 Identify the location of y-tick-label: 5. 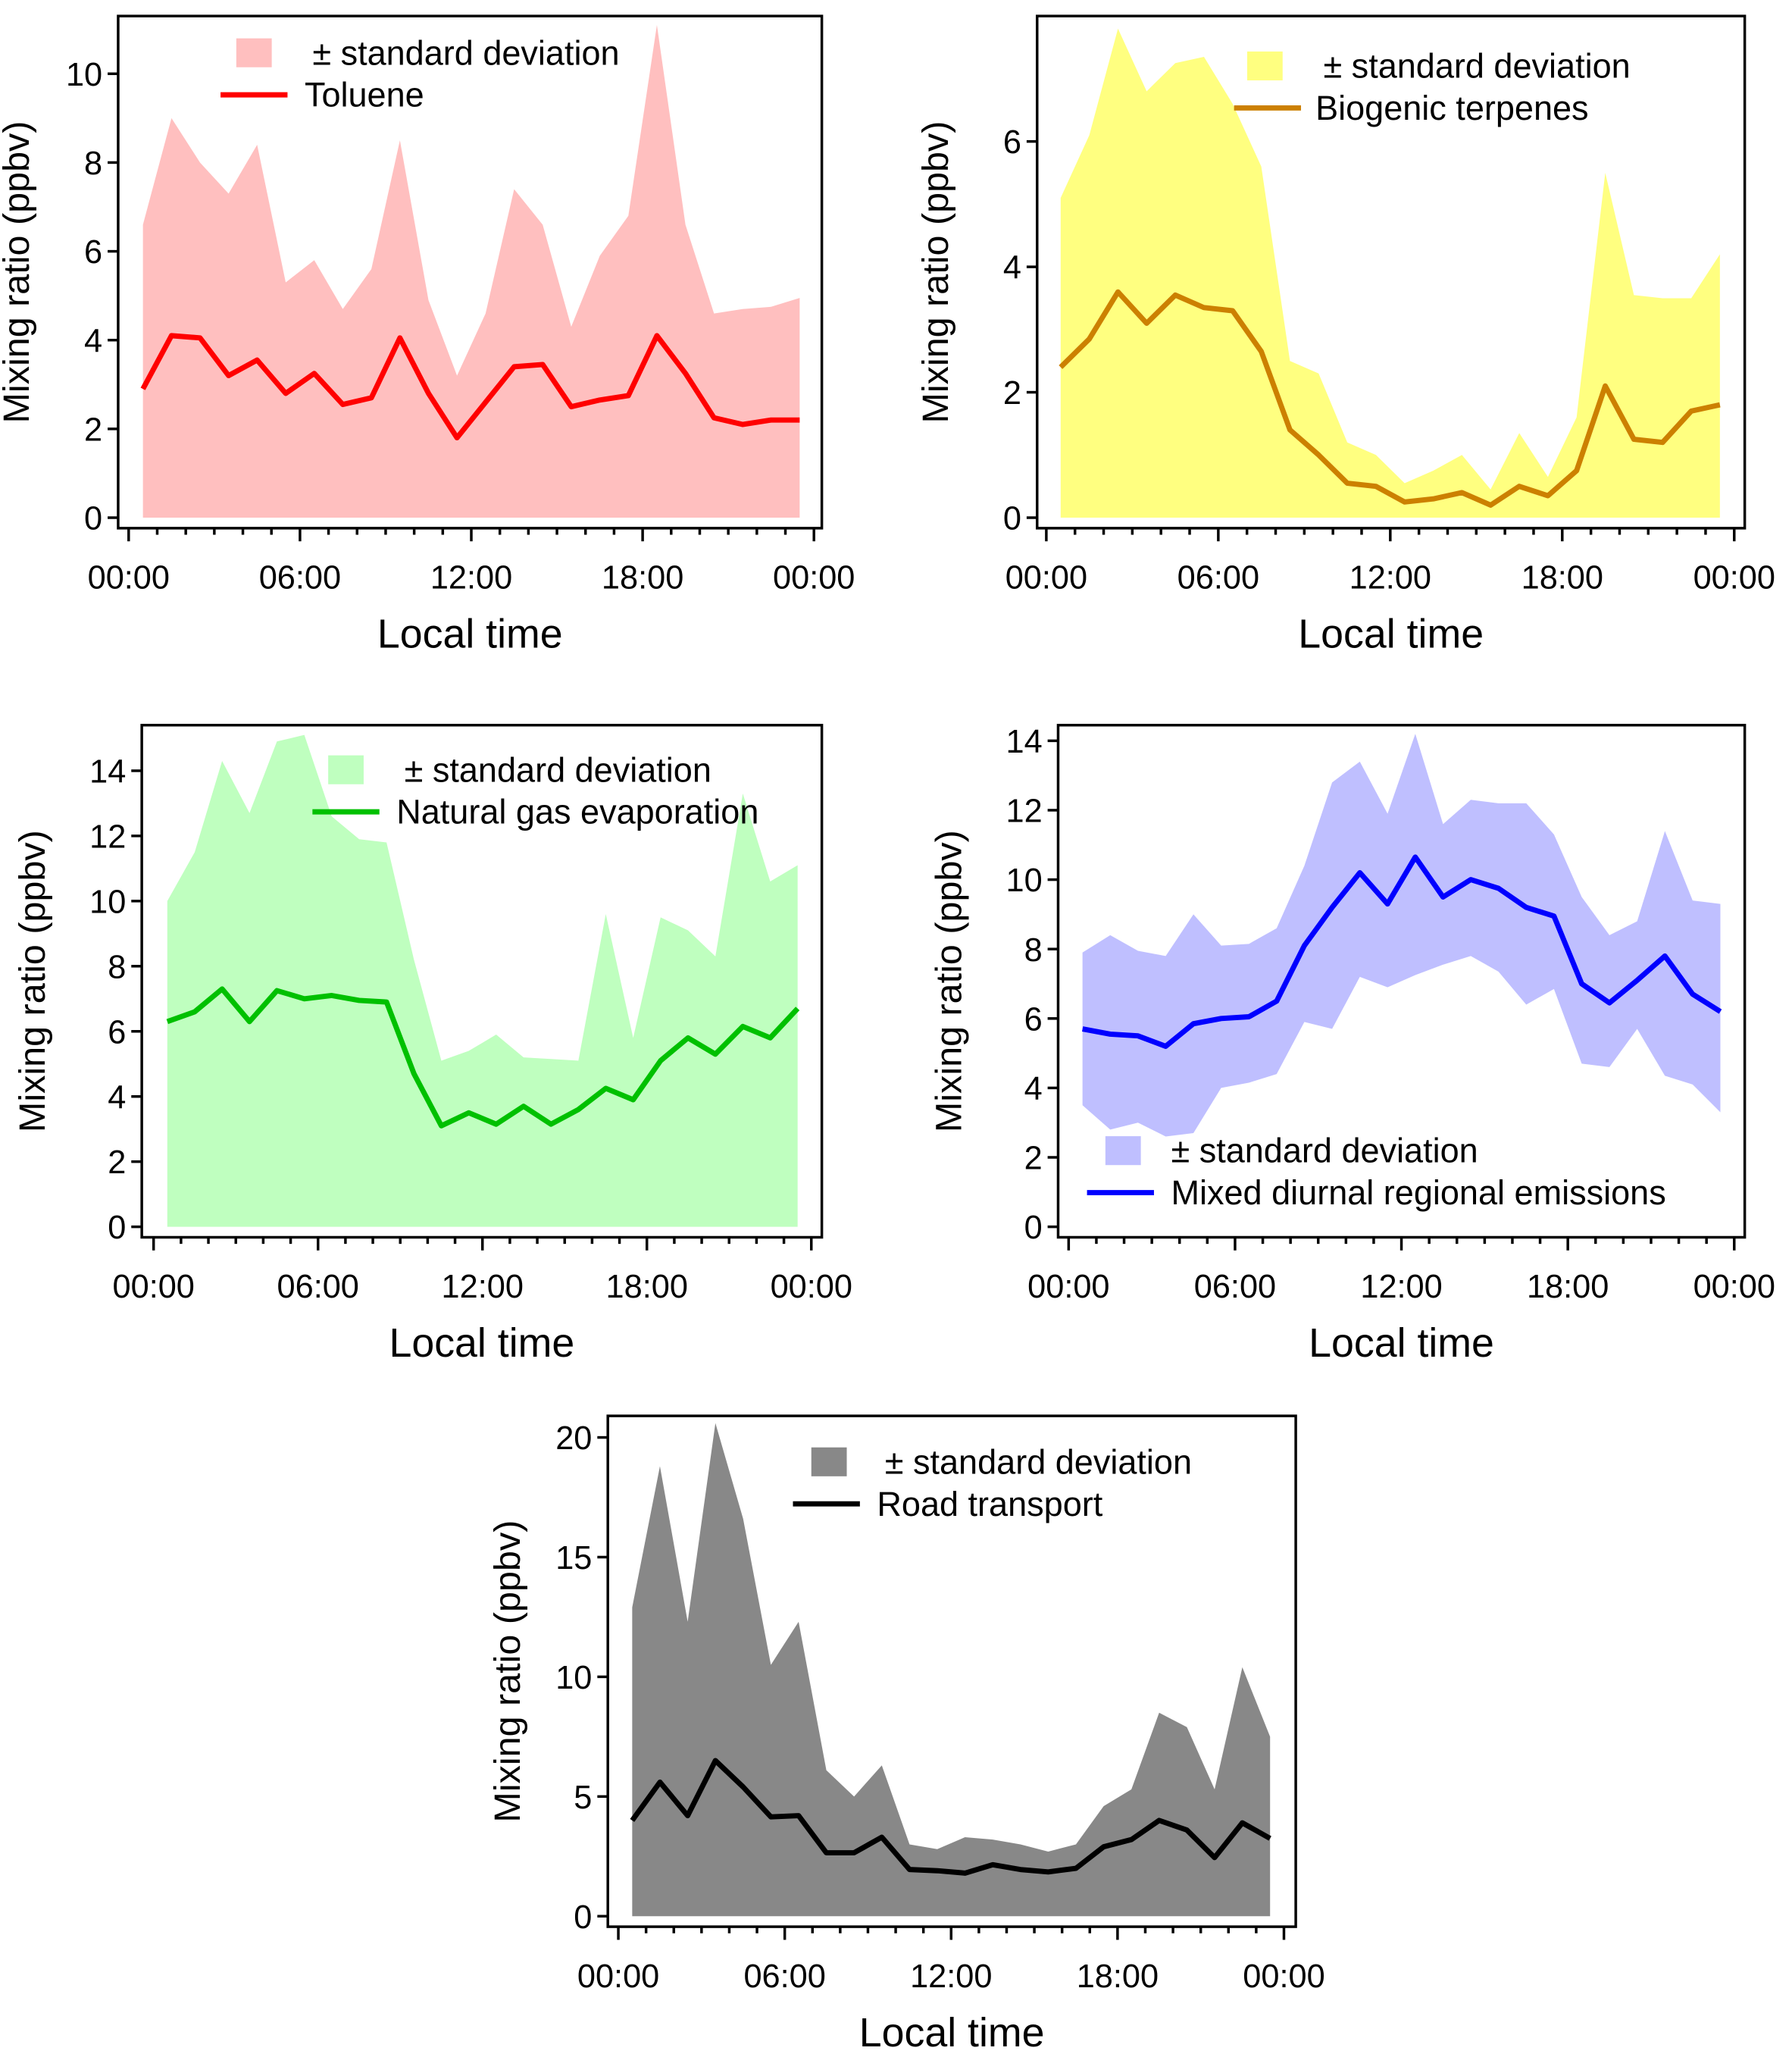
(583, 1798).